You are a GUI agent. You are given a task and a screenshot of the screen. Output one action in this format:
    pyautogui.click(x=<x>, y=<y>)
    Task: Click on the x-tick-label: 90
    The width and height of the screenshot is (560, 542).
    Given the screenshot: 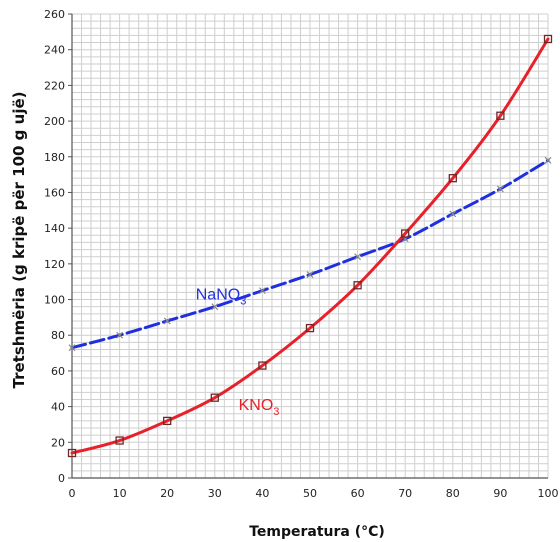 What is the action you would take?
    pyautogui.click(x=500, y=493)
    